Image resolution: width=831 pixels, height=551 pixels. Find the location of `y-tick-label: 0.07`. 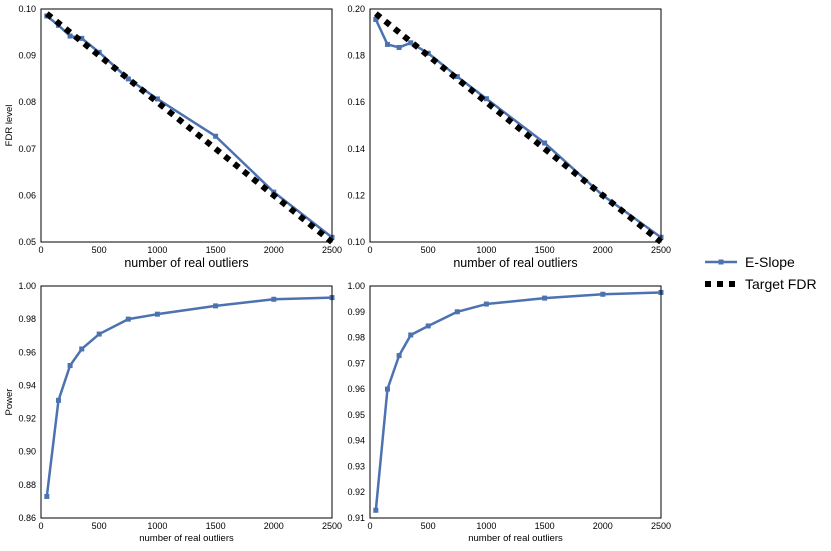

y-tick-label: 0.07 is located at coordinates (27, 149).